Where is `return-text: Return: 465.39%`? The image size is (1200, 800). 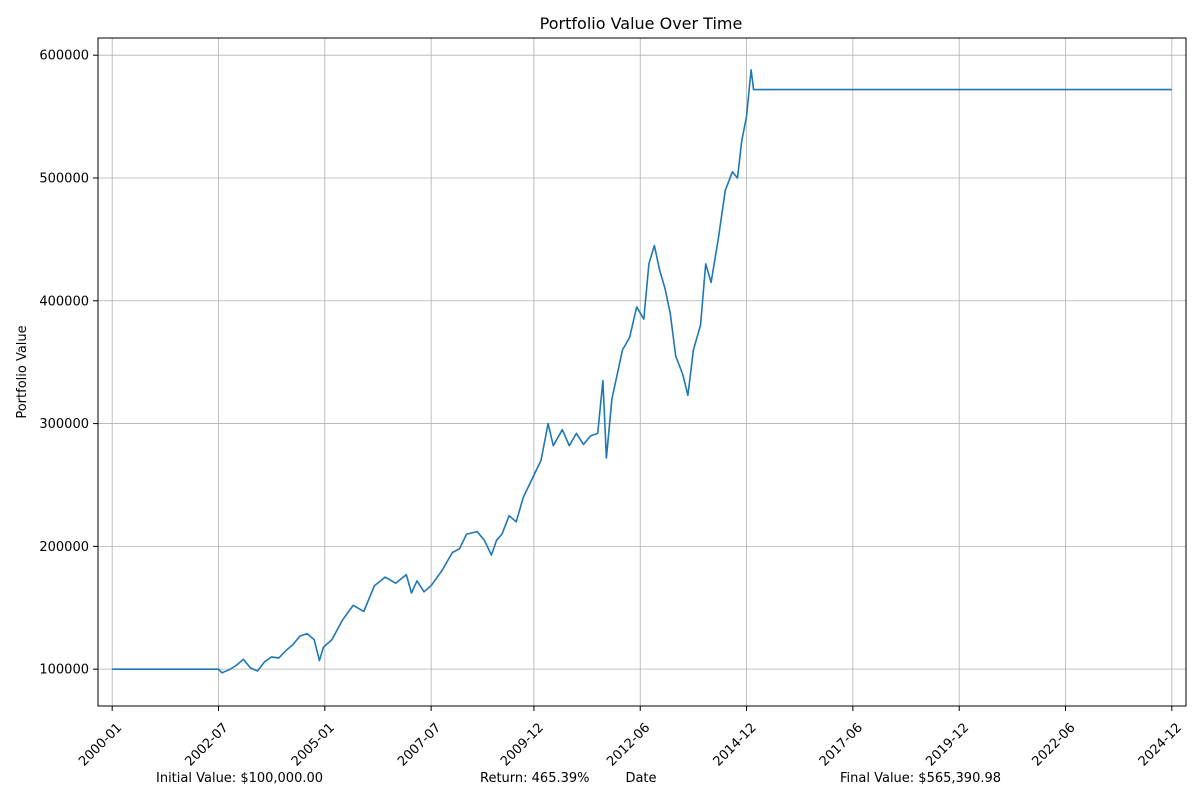 return-text: Return: 465.39% is located at coordinates (535, 778).